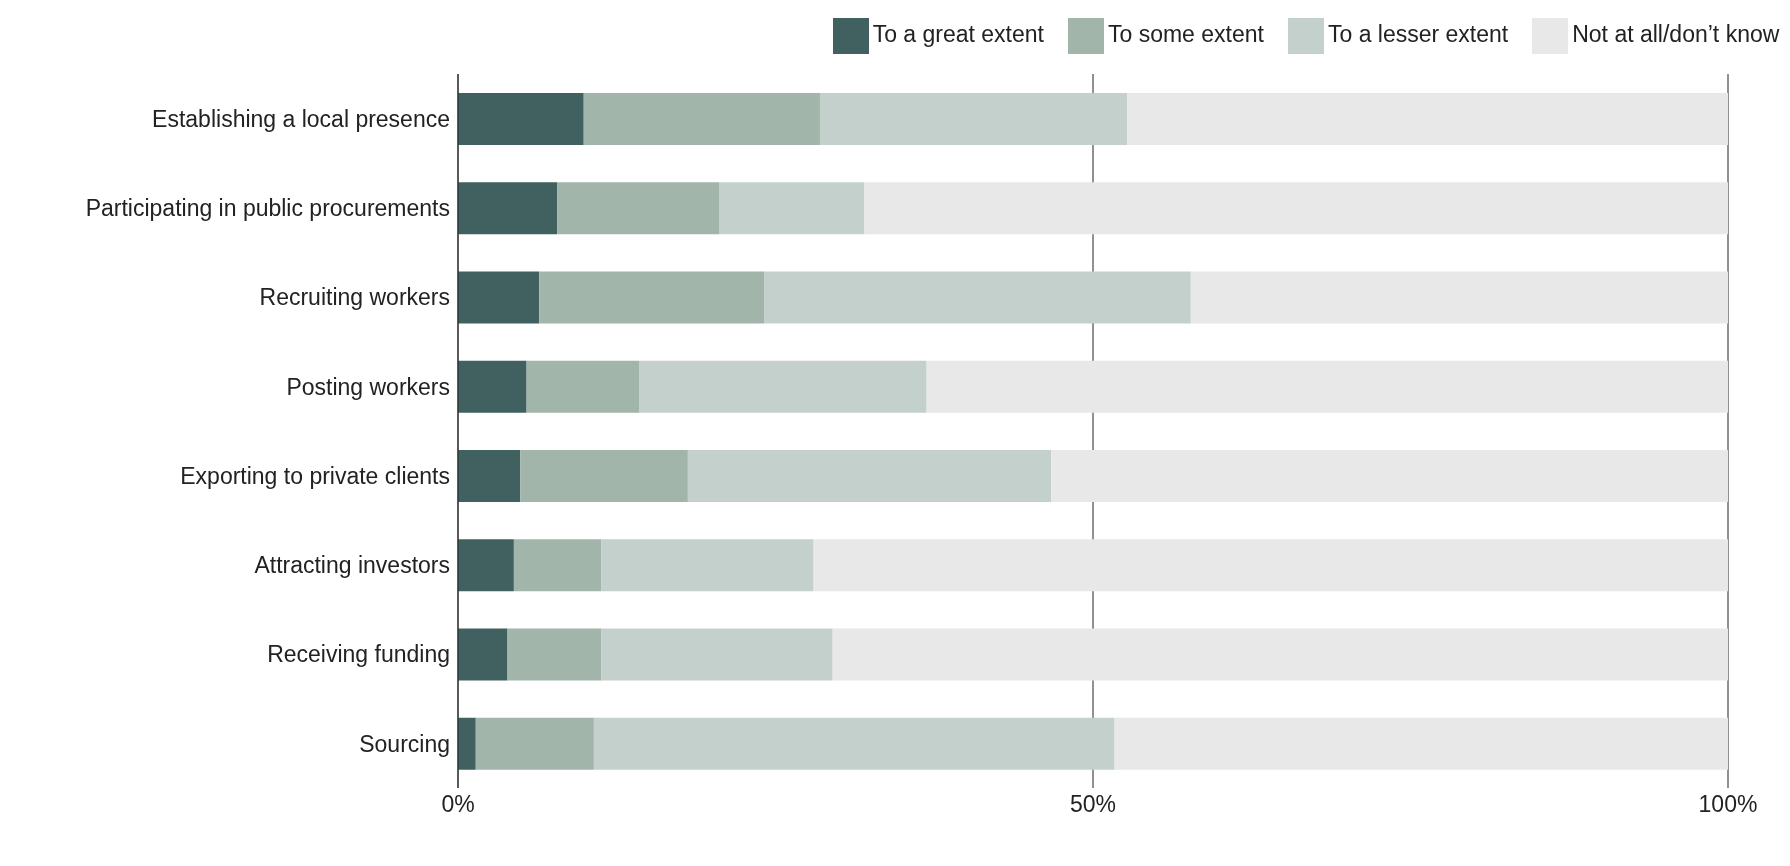  I want to click on y-tick-label: Attracting investors, so click(352, 565).